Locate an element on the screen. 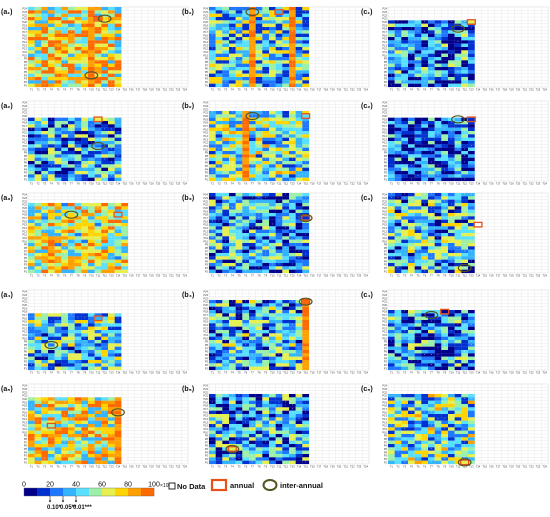 This screenshot has height=517, width=550. x-tick-label: T16 is located at coordinates (312, 276).